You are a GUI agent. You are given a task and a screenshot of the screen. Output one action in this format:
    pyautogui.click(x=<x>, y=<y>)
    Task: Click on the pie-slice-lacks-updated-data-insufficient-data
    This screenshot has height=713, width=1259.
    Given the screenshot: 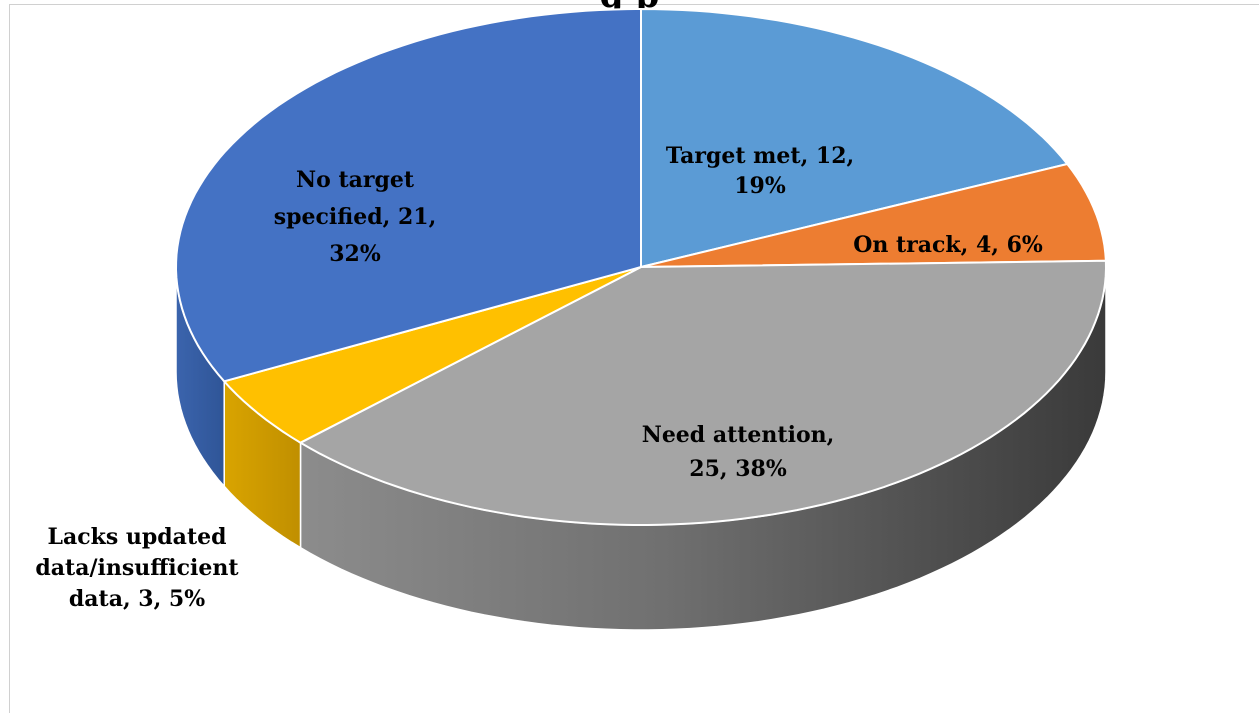 What is the action you would take?
    pyautogui.click(x=432, y=355)
    